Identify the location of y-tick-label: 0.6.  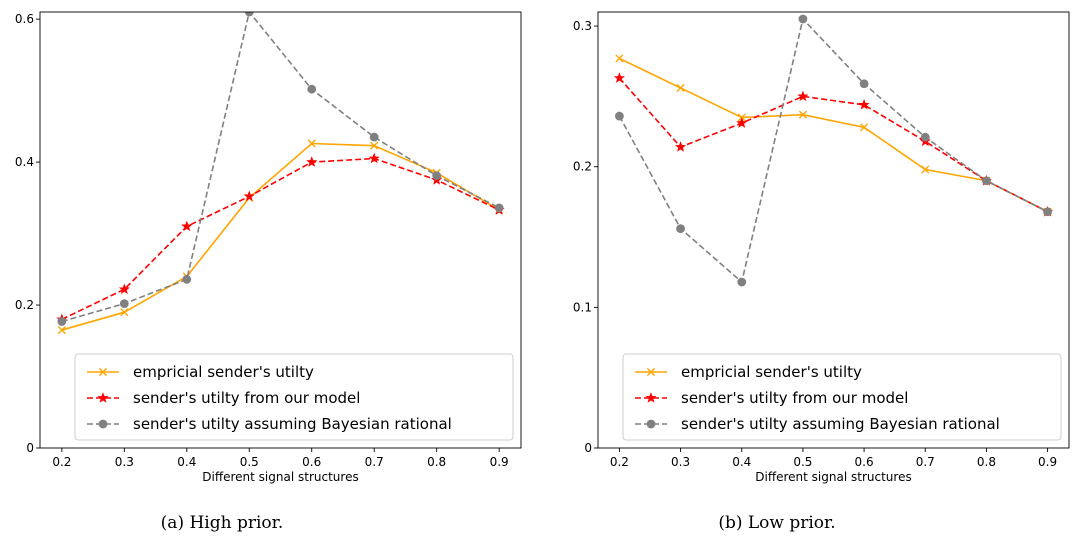
(24, 19).